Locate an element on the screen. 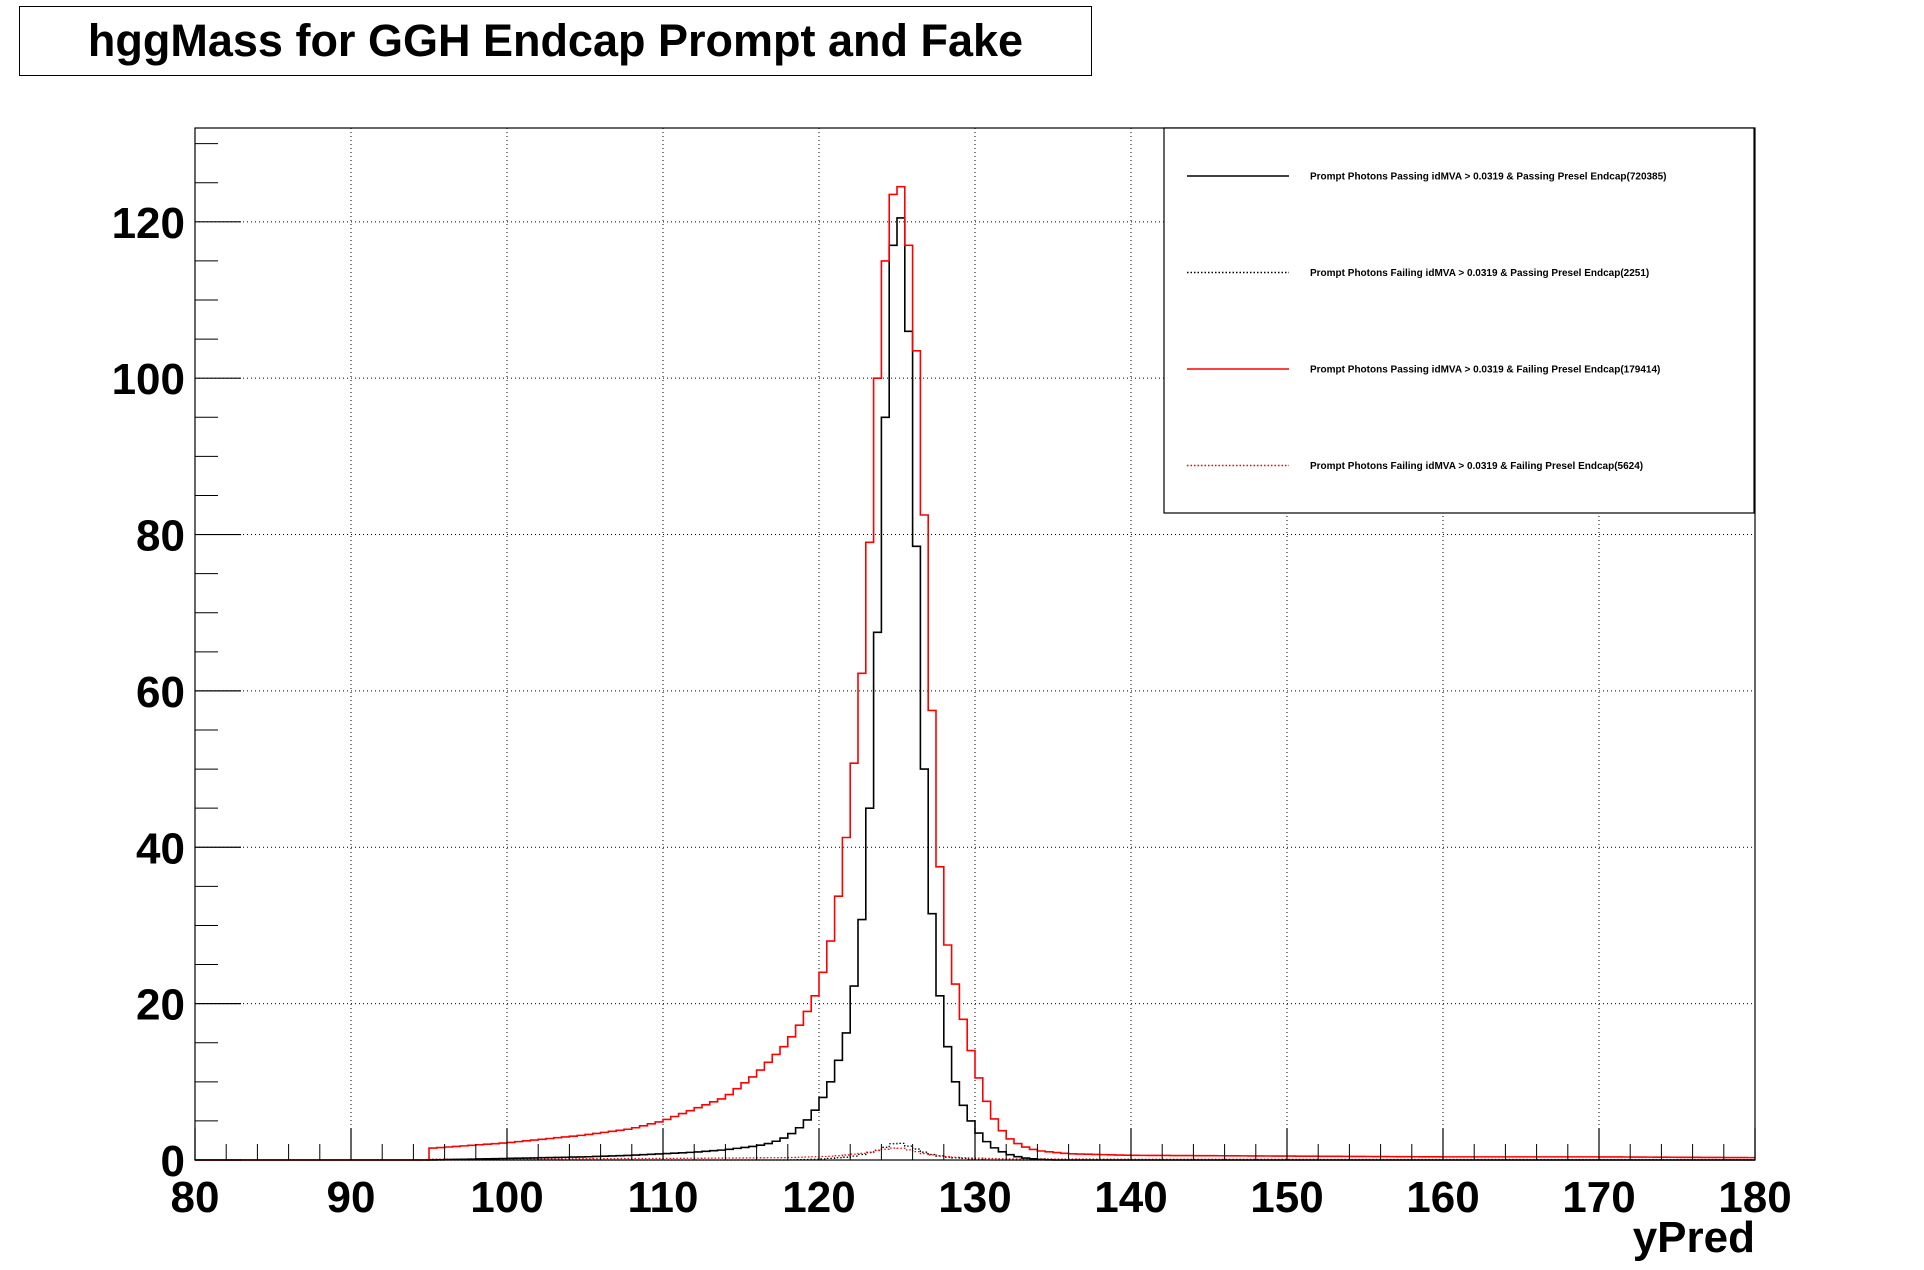  x-tick-label: 100 is located at coordinates (506, 1197).